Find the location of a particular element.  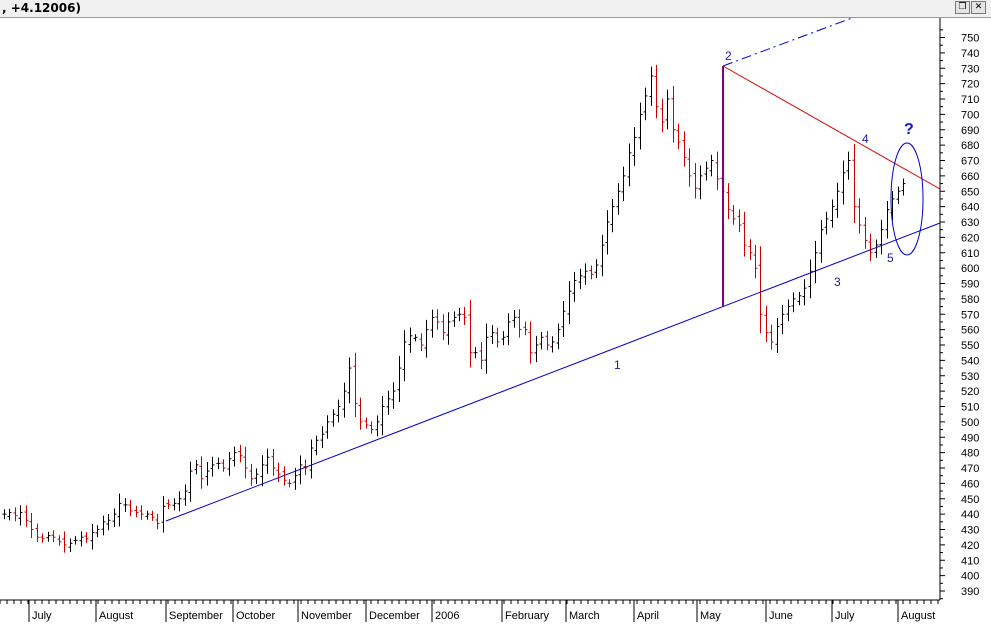

window-title: , +4.12006) is located at coordinates (41, 8).